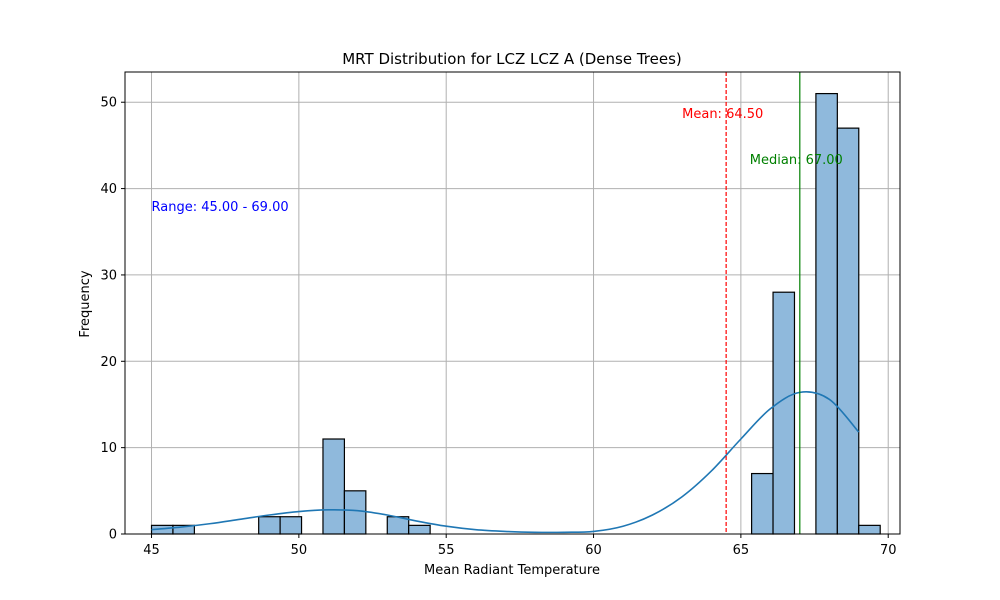 The width and height of the screenshot is (1000, 600). What do you see at coordinates (593, 550) in the screenshot?
I see `x-tick-label: 60` at bounding box center [593, 550].